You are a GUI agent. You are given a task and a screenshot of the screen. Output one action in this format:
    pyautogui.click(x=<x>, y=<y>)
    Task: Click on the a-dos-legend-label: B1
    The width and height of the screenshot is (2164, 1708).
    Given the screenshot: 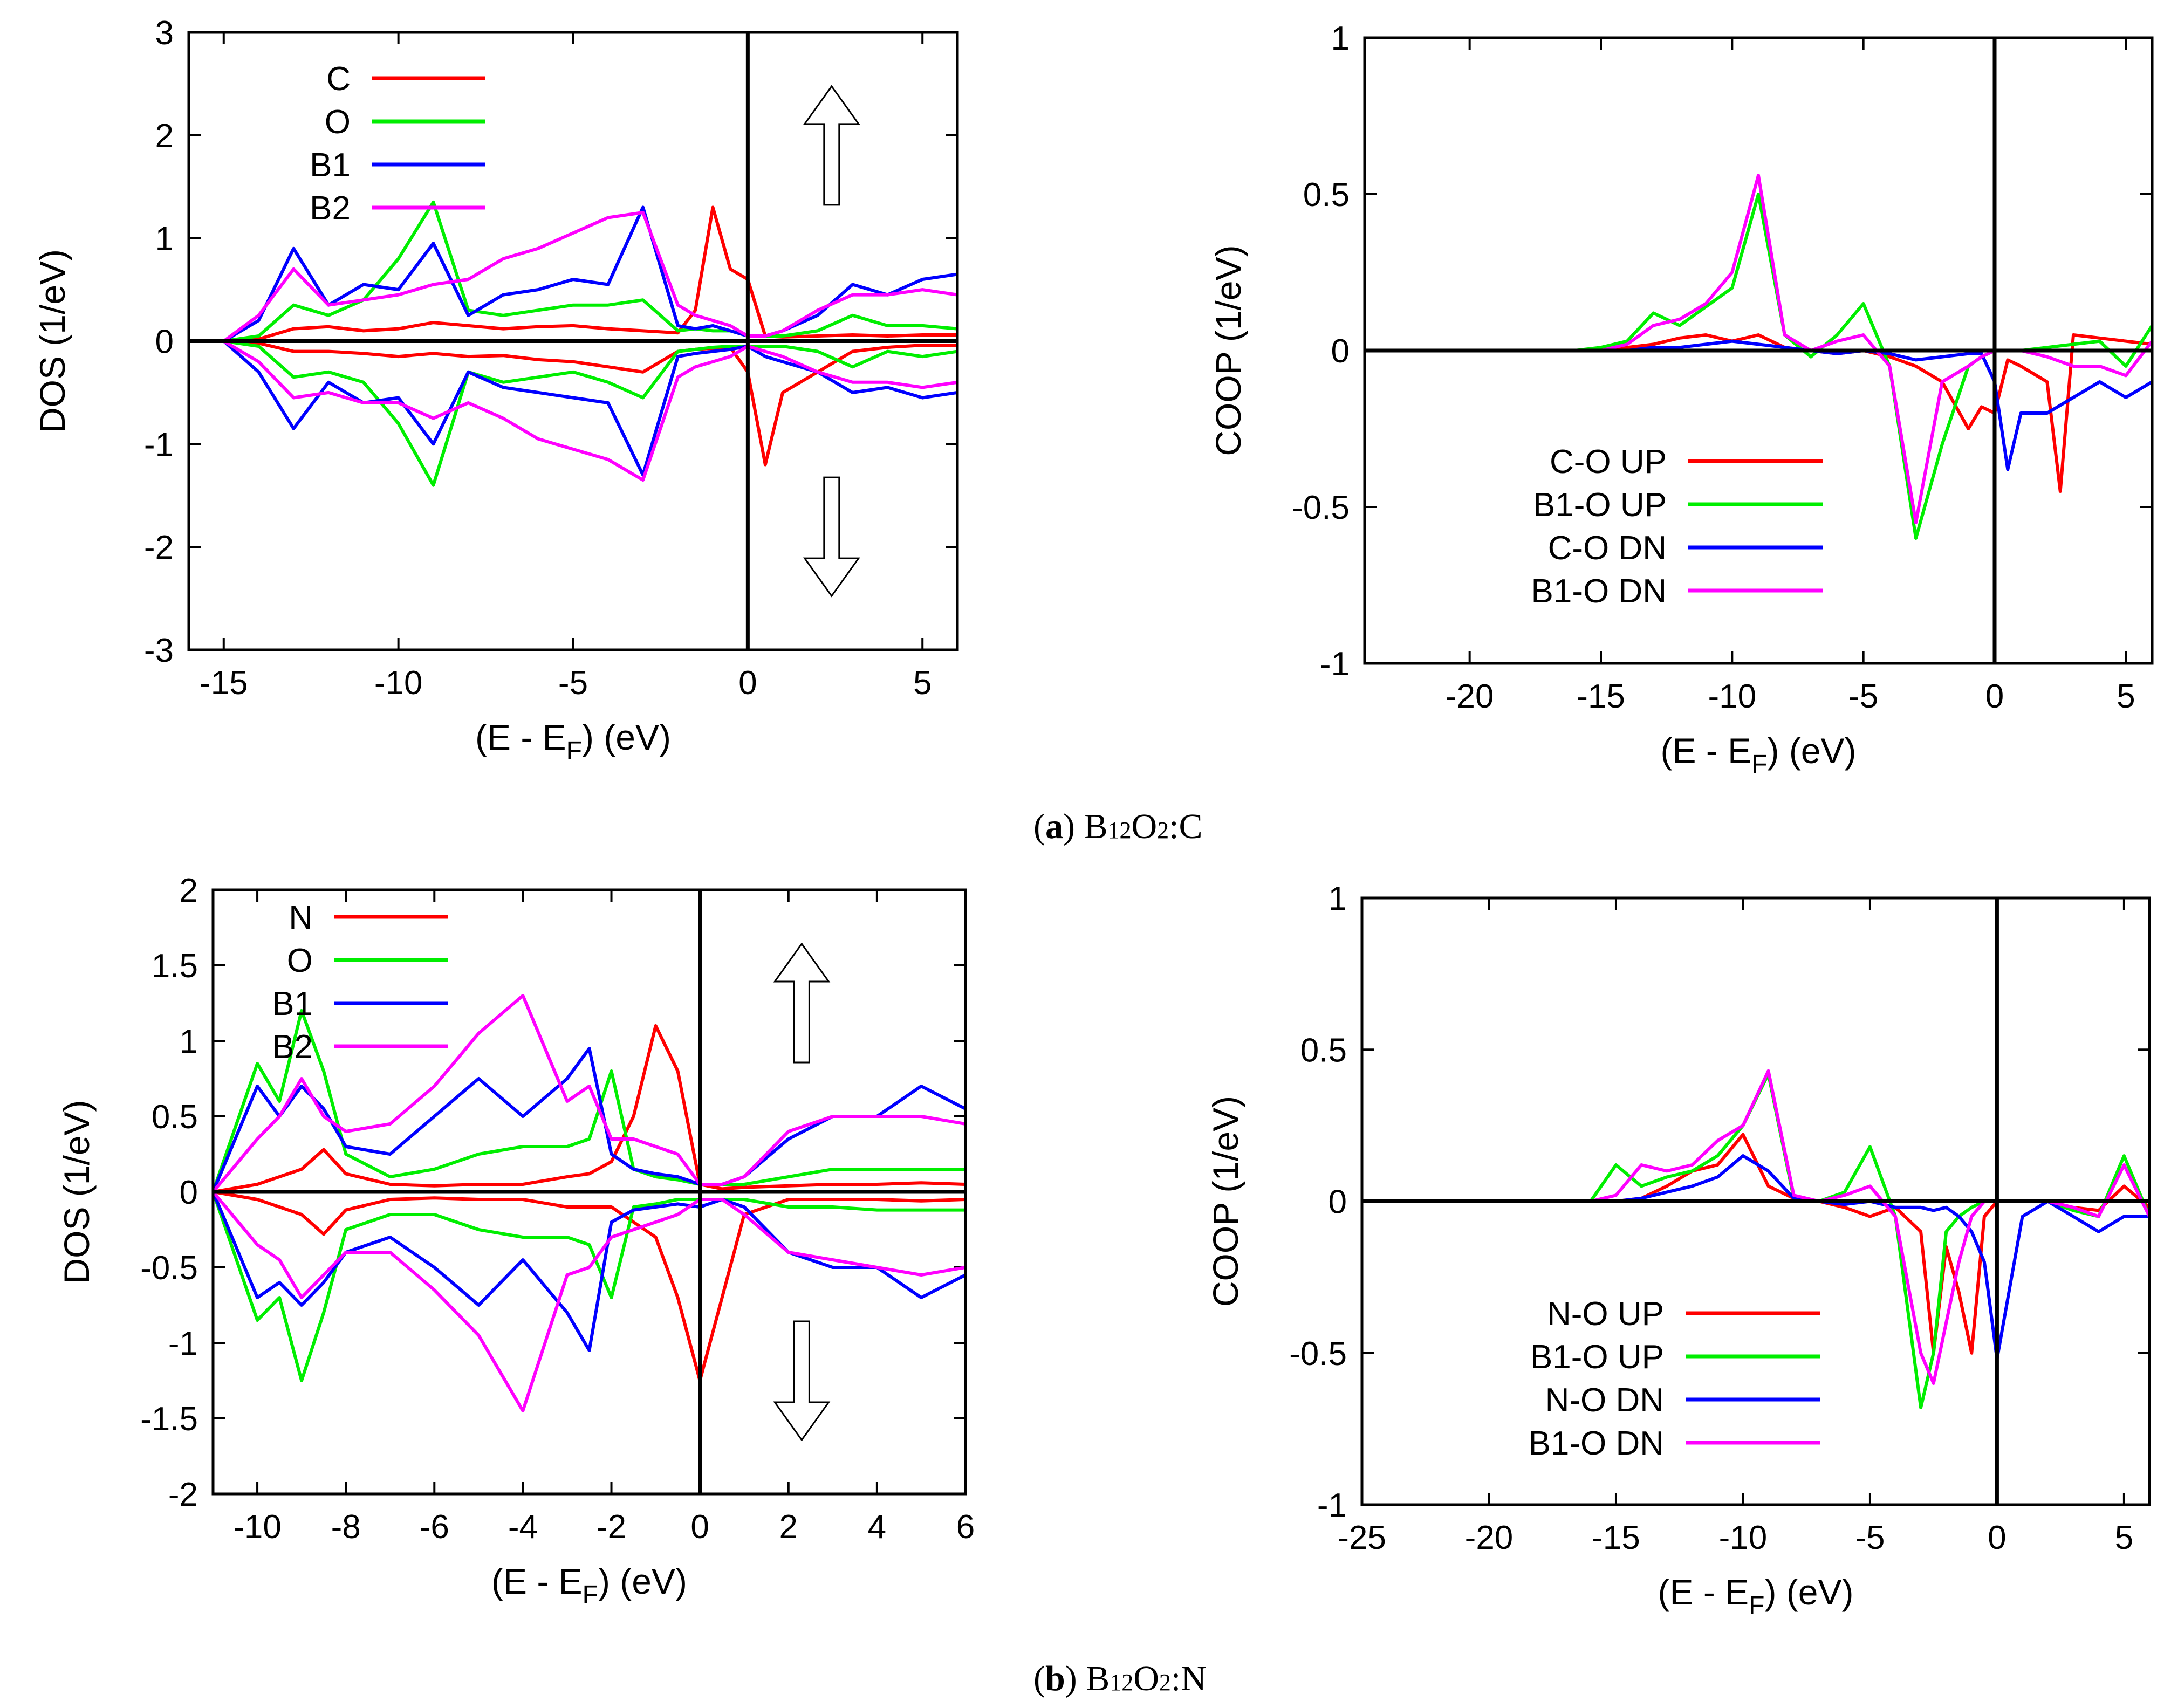 What is the action you would take?
    pyautogui.click(x=330, y=165)
    